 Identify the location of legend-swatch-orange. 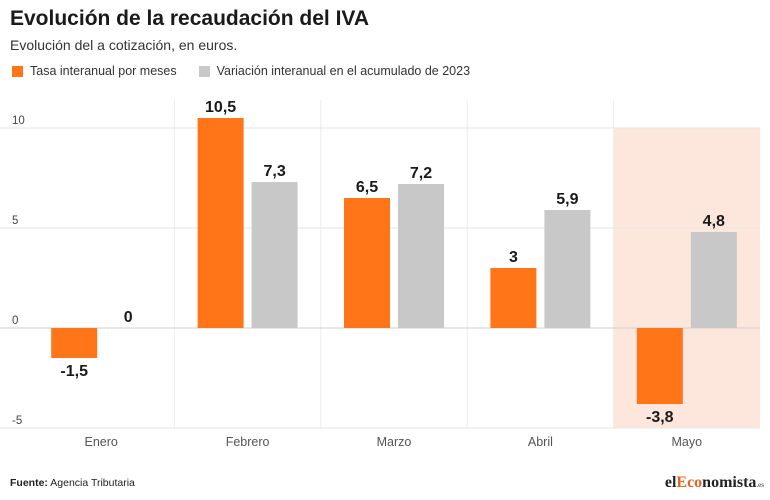
(17, 71).